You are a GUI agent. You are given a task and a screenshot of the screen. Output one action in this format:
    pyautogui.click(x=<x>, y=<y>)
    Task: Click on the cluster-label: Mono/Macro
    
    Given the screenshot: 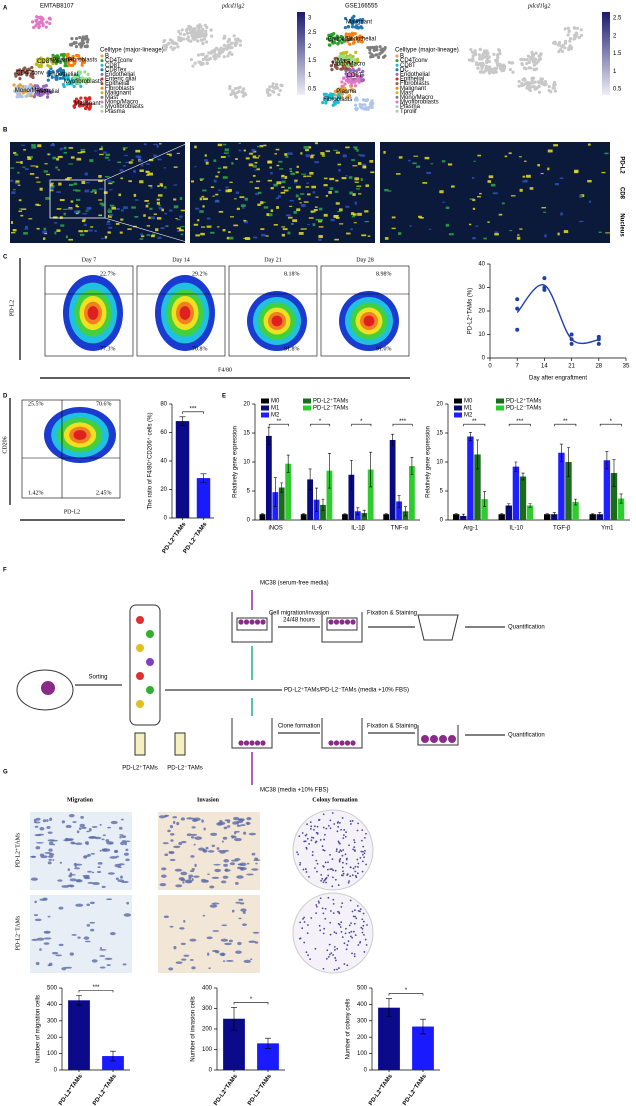 What is the action you would take?
    pyautogui.click(x=32, y=91)
    